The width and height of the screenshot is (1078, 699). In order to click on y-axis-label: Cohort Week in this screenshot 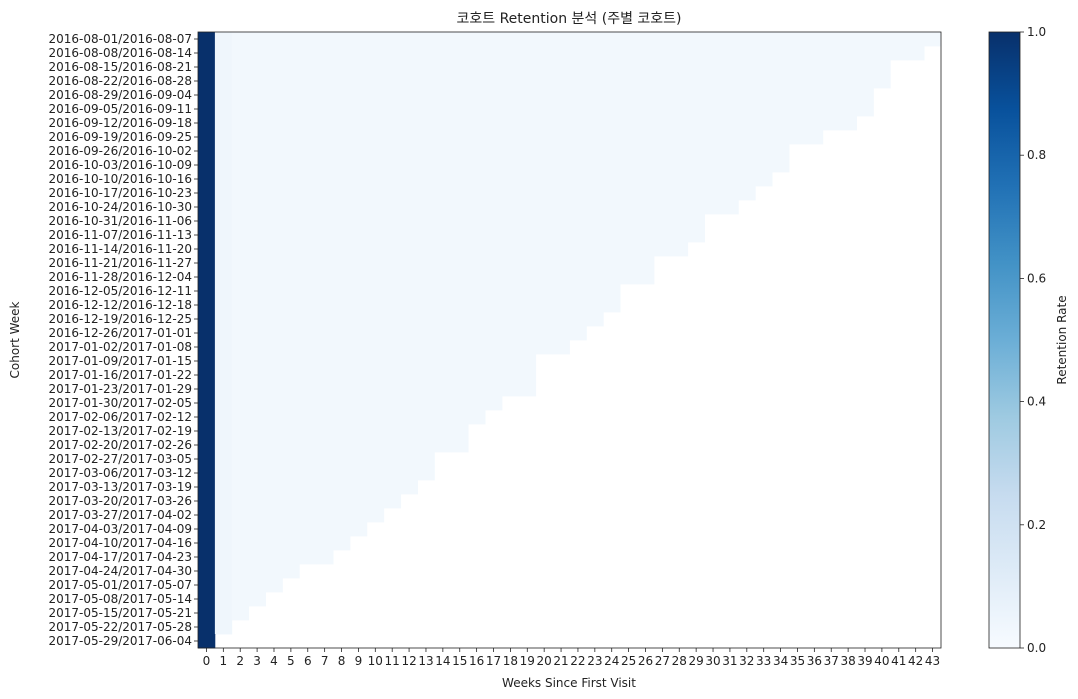, I will do `click(15, 339)`.